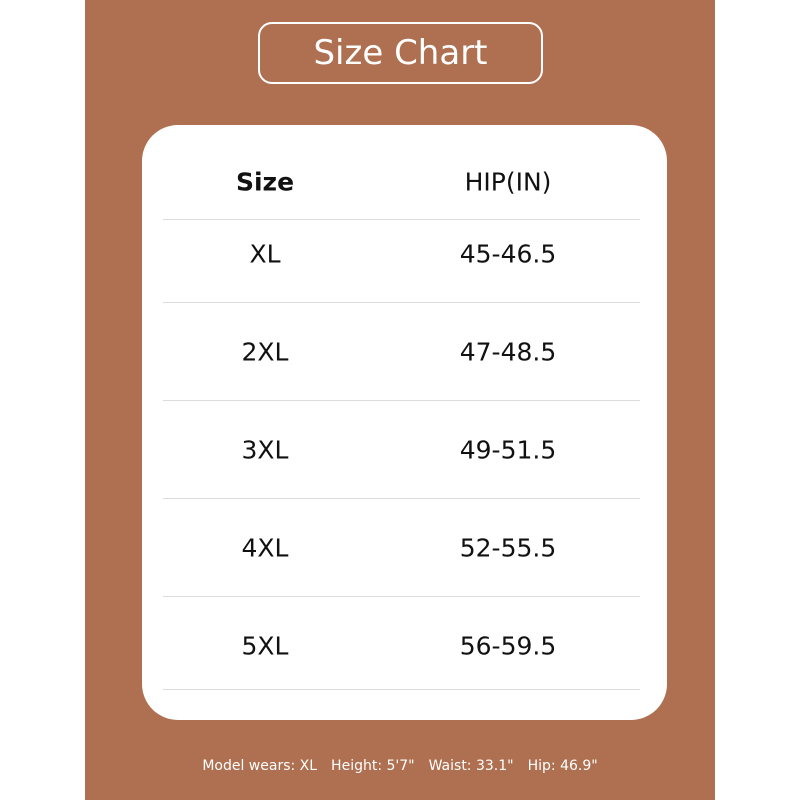  Describe the element at coordinates (508, 352) in the screenshot. I see `hip-cell: 47-48.5` at that location.